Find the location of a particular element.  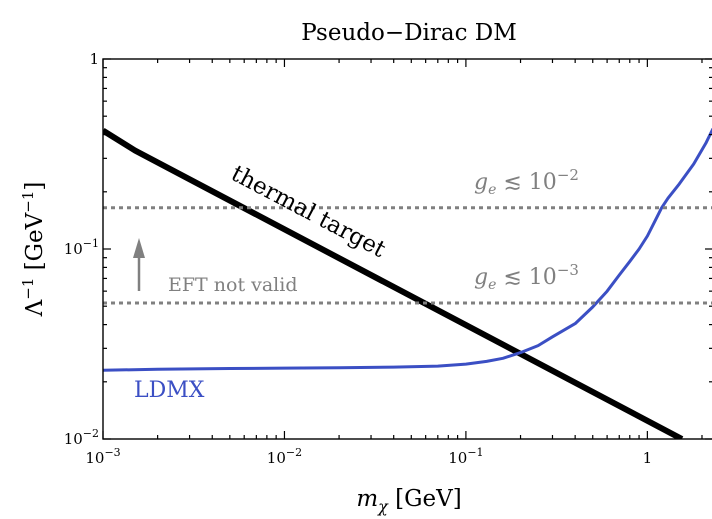

y-tick-label: 10⁻¹ is located at coordinates (81, 247).